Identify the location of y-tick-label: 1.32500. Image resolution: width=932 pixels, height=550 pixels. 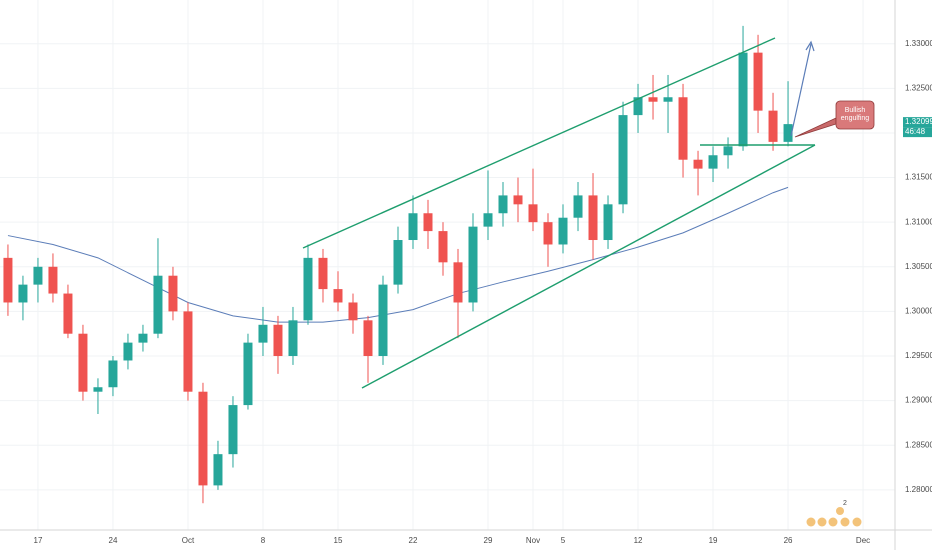
(918, 87).